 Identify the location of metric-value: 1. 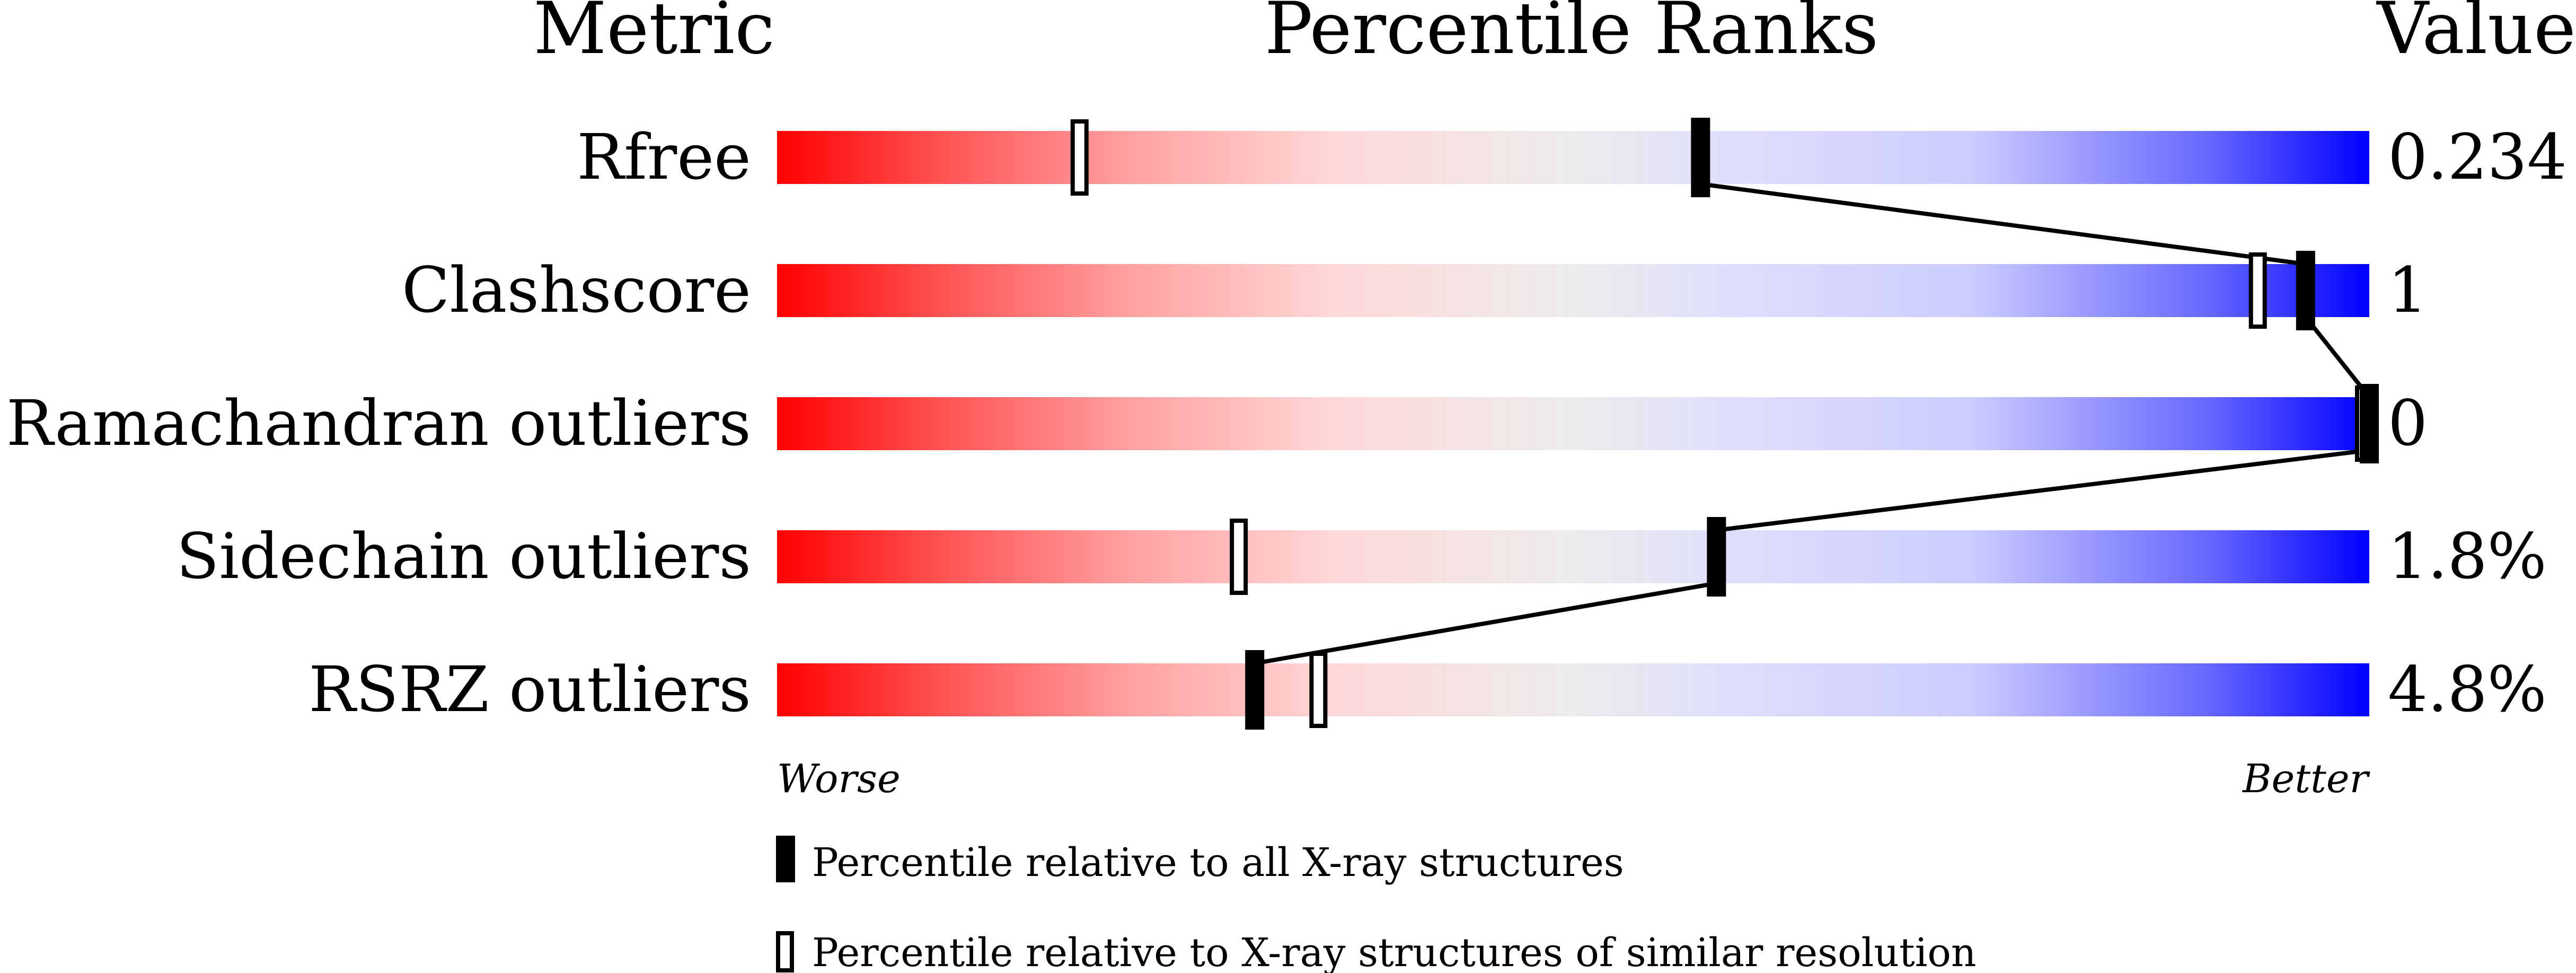
(2408, 290).